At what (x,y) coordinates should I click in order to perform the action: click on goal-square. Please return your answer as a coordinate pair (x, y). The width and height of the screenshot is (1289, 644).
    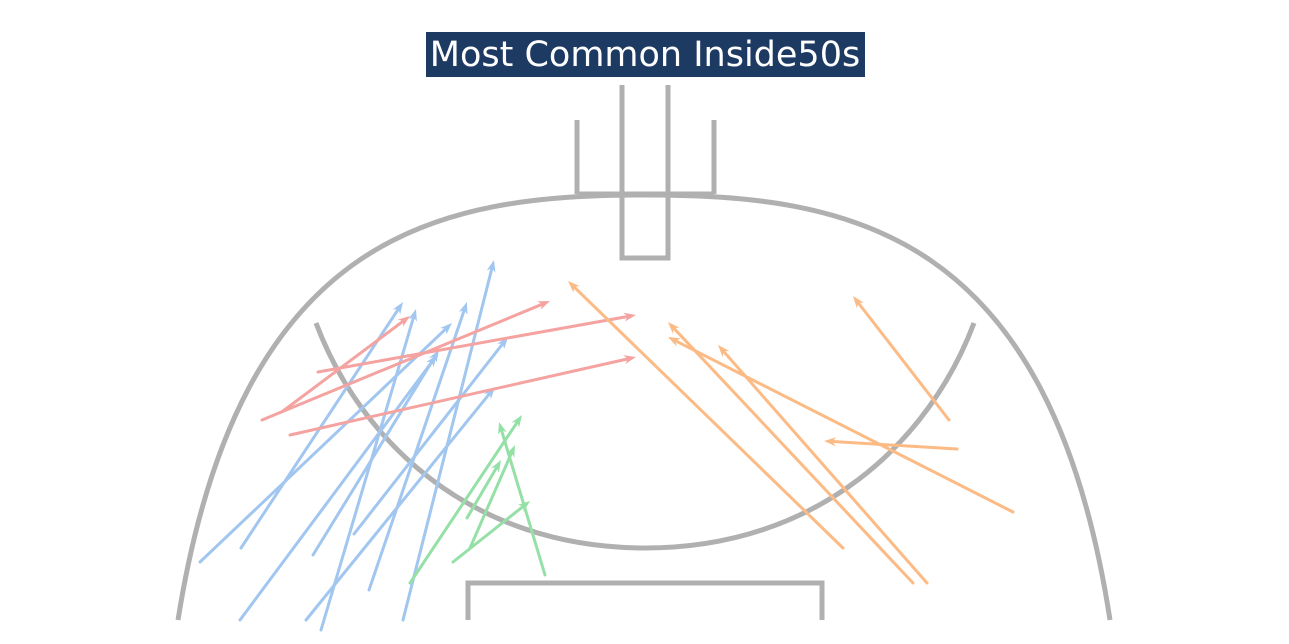
    Looking at the image, I should click on (645, 228).